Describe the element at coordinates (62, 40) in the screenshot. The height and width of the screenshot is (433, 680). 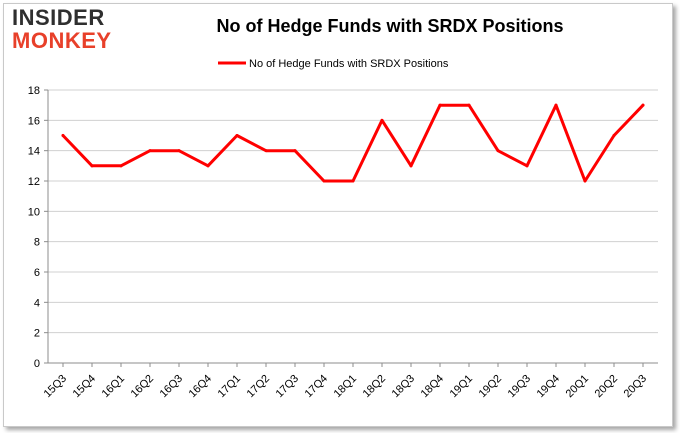
I see `logo-text-monkey: MONKEY` at that location.